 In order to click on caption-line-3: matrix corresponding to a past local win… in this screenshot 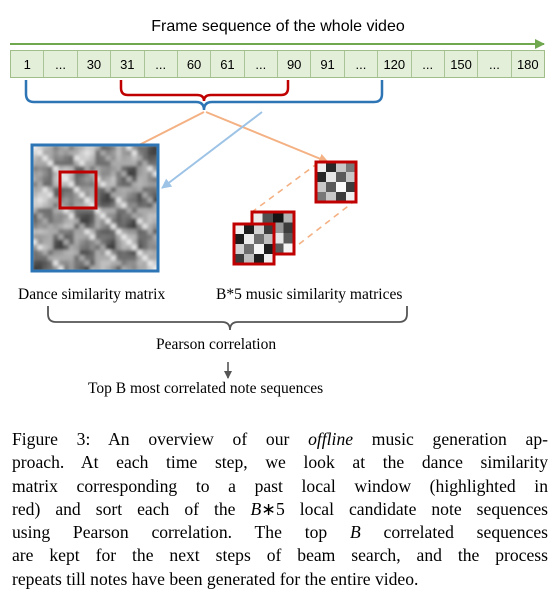, I will do `click(280, 485)`.